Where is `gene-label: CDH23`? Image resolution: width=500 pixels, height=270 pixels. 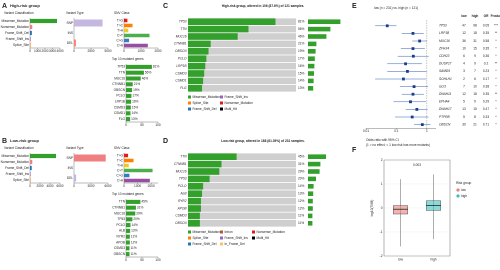 gene-label: CDH23 is located at coordinates (444, 56).